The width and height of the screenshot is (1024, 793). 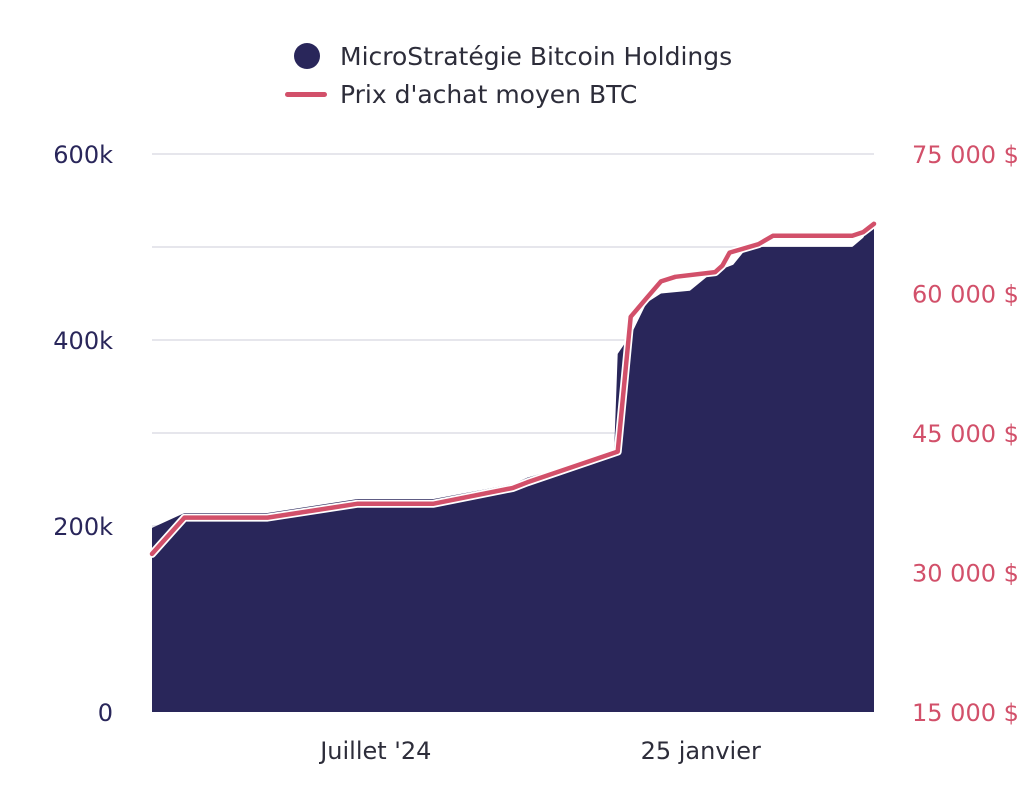 What do you see at coordinates (105, 713) in the screenshot?
I see `y-left-tick-label: 0` at bounding box center [105, 713].